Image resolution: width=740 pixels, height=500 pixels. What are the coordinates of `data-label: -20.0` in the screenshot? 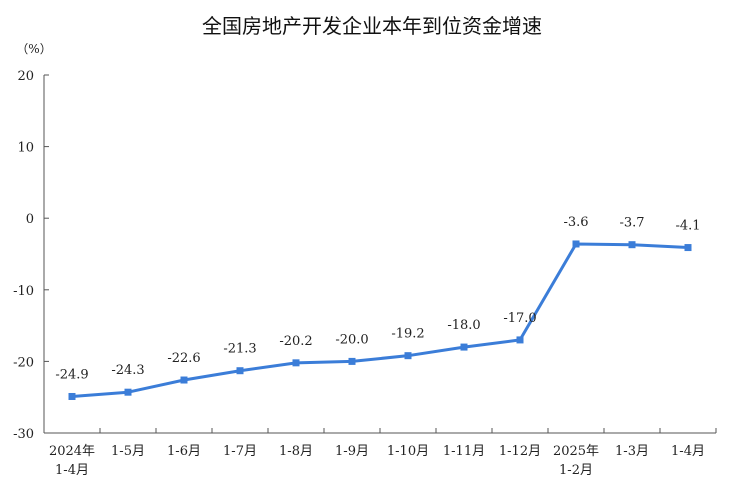 It's located at (351, 339).